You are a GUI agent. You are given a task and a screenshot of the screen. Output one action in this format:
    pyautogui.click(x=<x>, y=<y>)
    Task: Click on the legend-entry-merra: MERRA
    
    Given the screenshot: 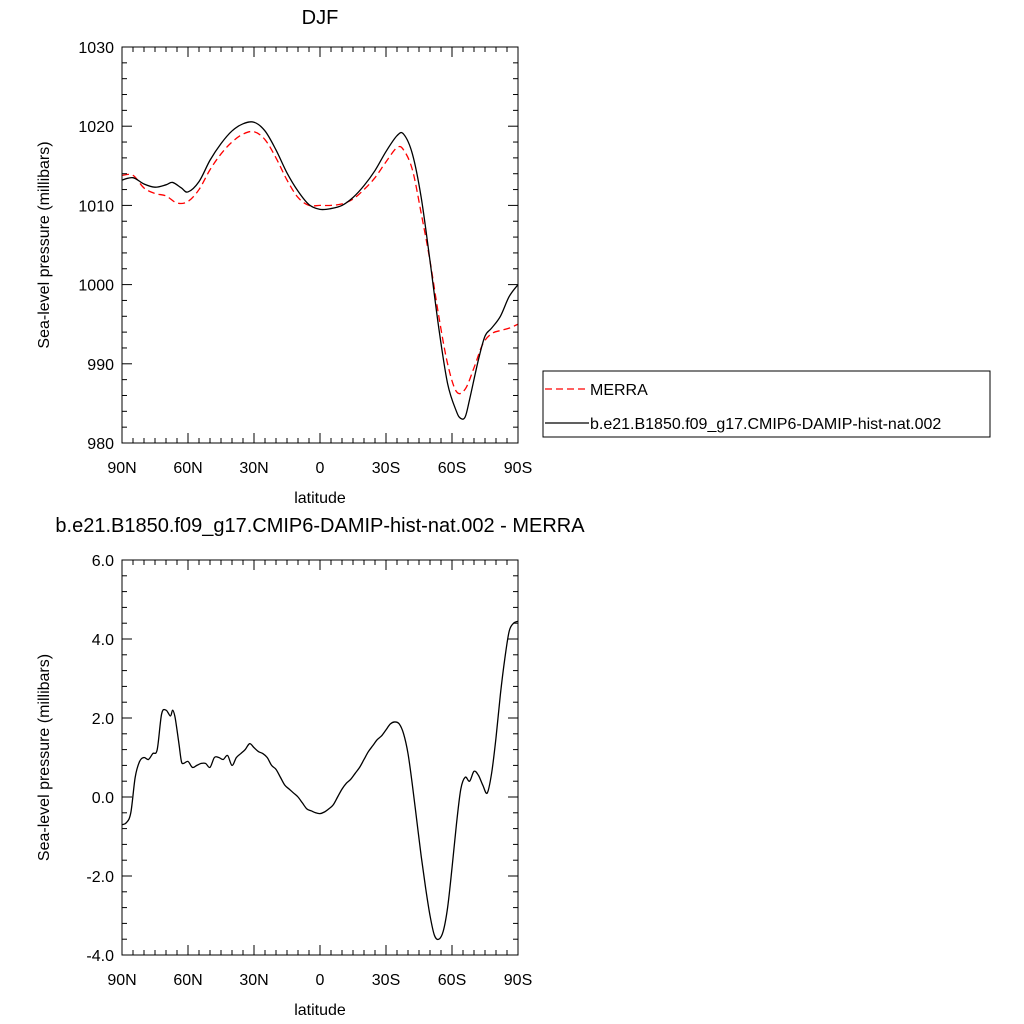 What is the action you would take?
    pyautogui.click(x=619, y=390)
    